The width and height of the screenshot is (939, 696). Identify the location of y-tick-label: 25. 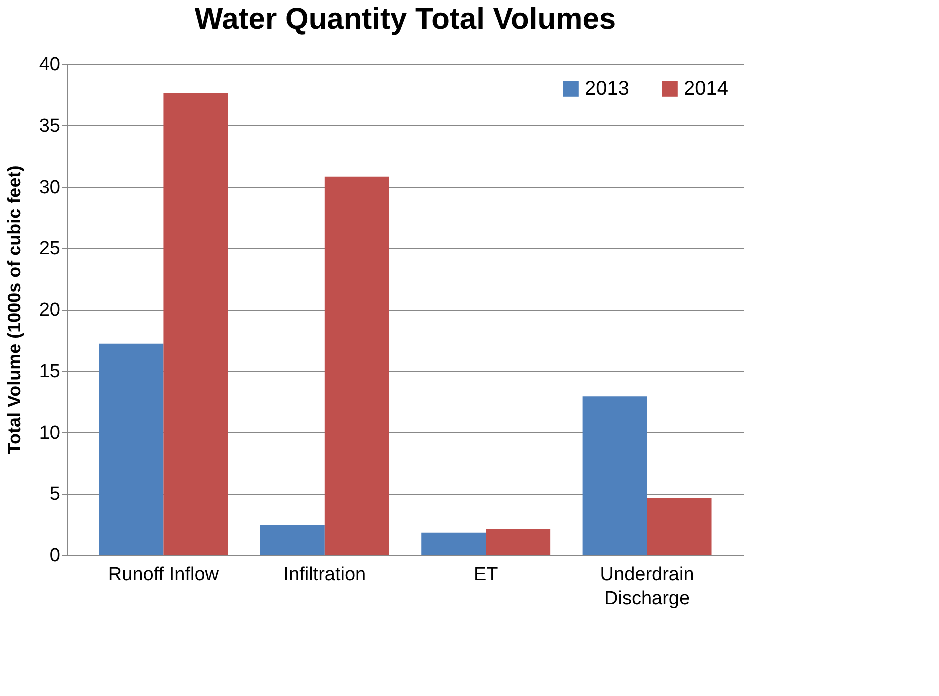
(49, 249).